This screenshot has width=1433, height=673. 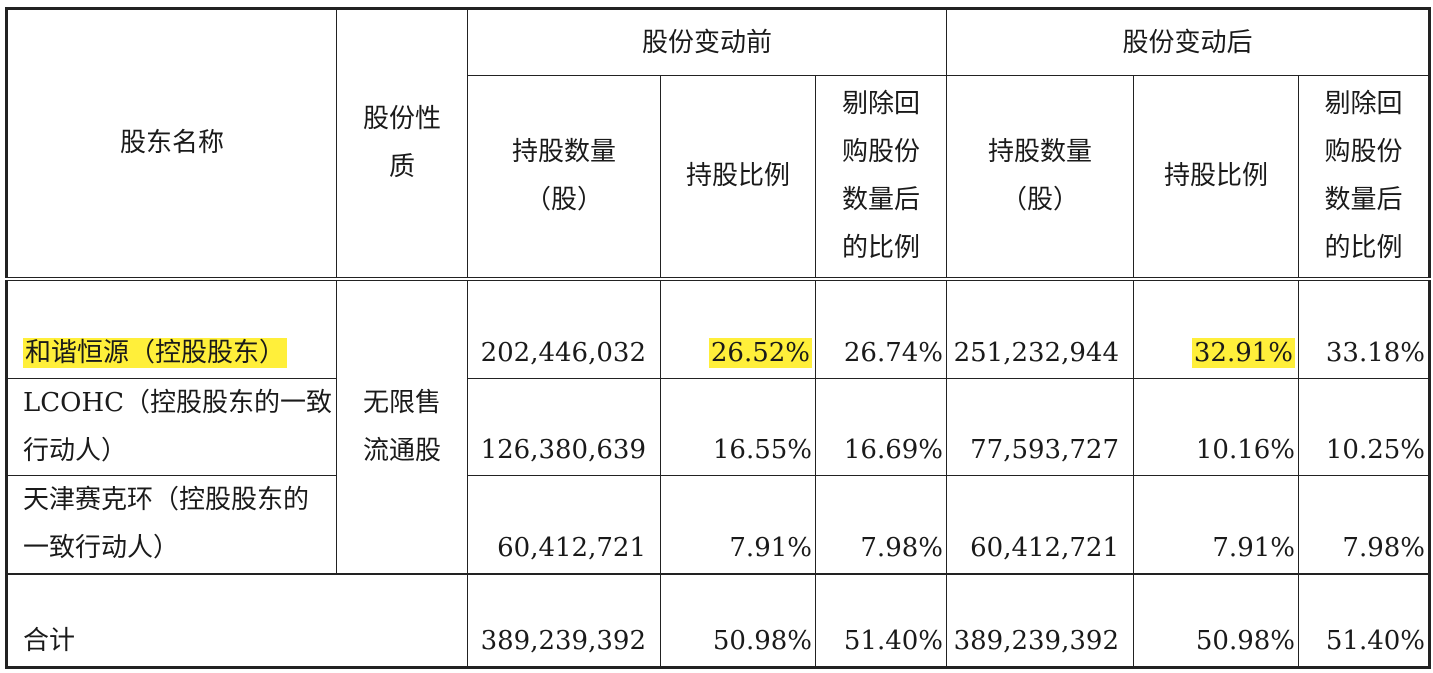 I want to click on total-after-ratio: 50.98%, so click(x=1216, y=620).